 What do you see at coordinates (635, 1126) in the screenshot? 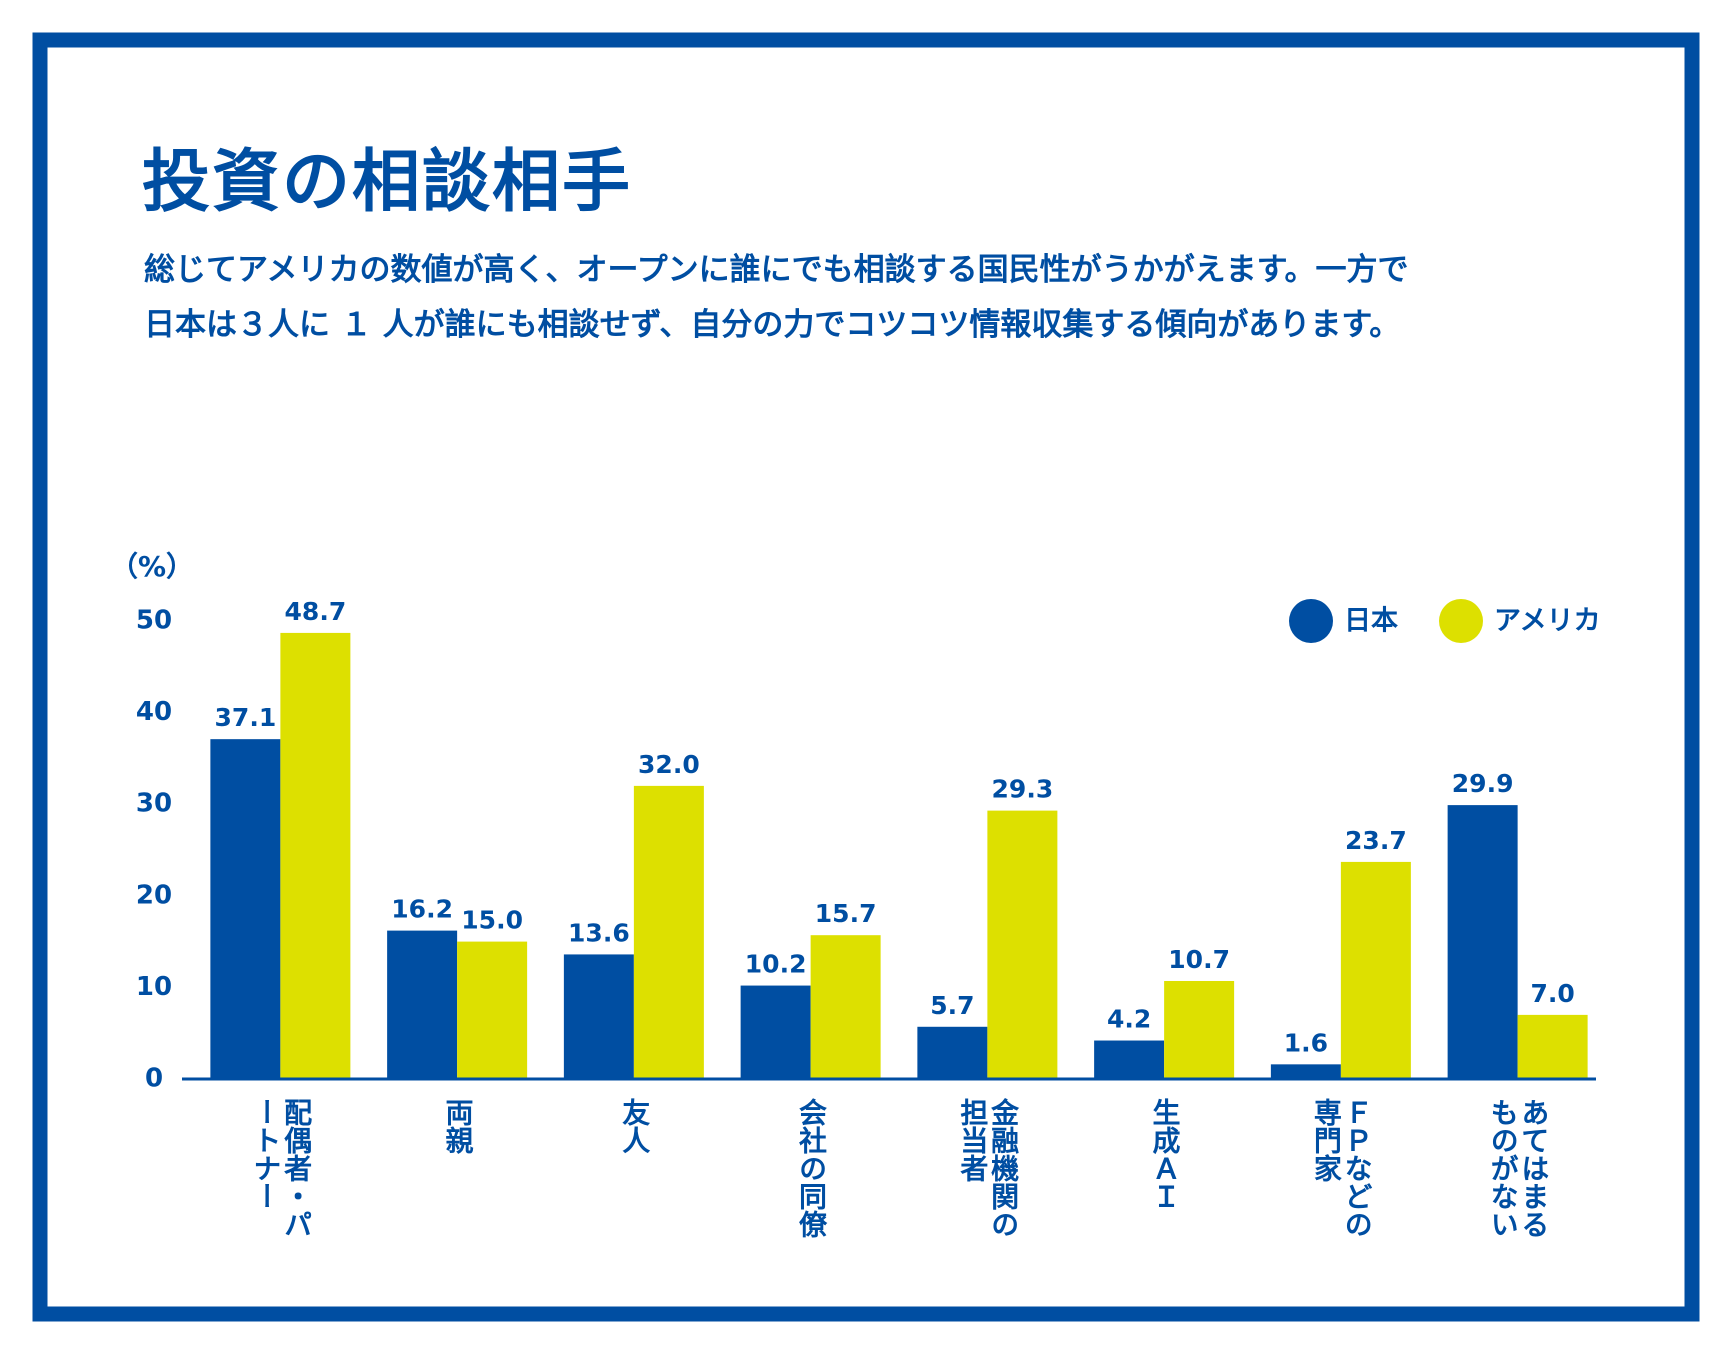
I see `x-tick-label: 友人` at bounding box center [635, 1126].